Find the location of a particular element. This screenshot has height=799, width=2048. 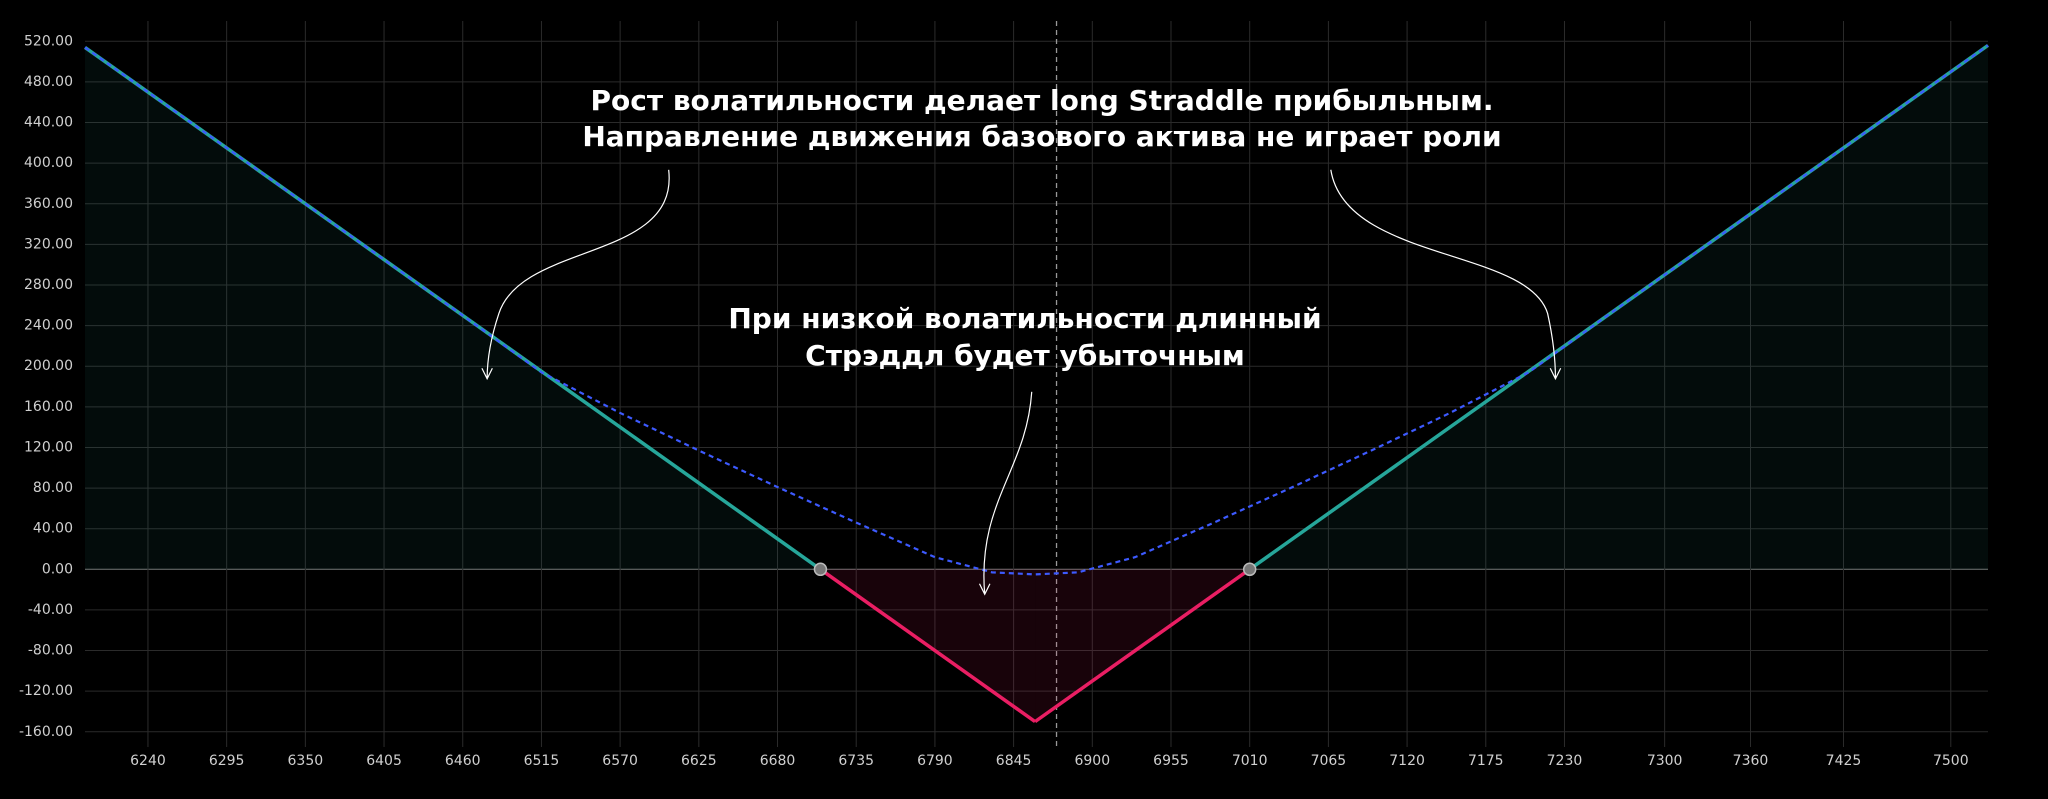

y-tick-label: 360.00 is located at coordinates (48, 204).